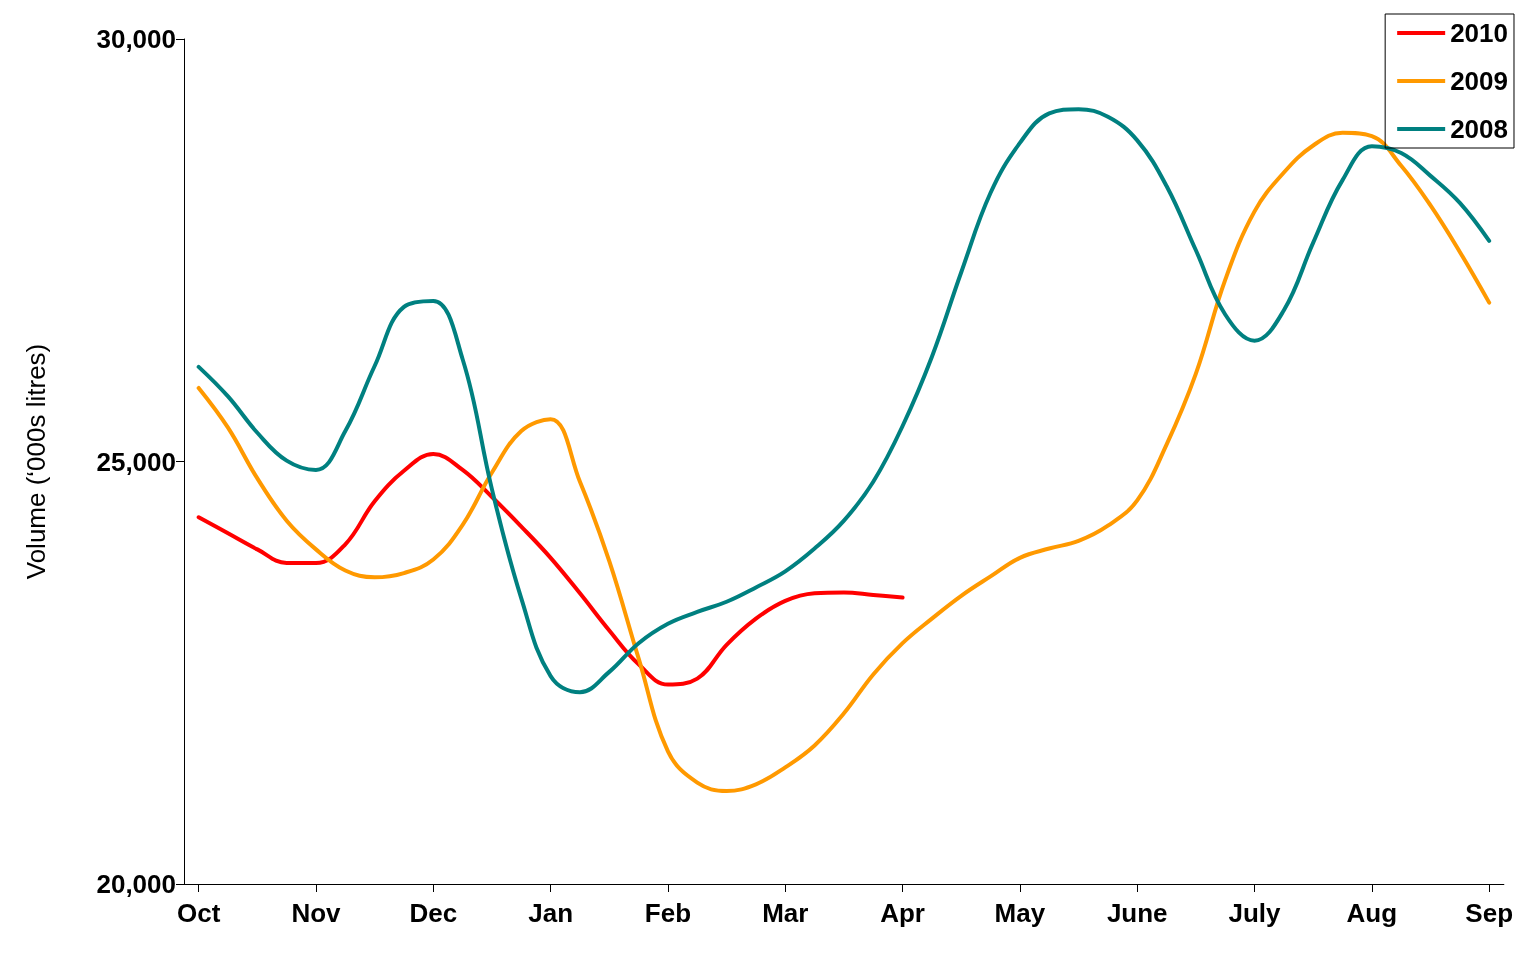 Image resolution: width=1524 pixels, height=960 pixels. Describe the element at coordinates (136, 39) in the screenshot. I see `y-tick-label: 30,000` at that location.